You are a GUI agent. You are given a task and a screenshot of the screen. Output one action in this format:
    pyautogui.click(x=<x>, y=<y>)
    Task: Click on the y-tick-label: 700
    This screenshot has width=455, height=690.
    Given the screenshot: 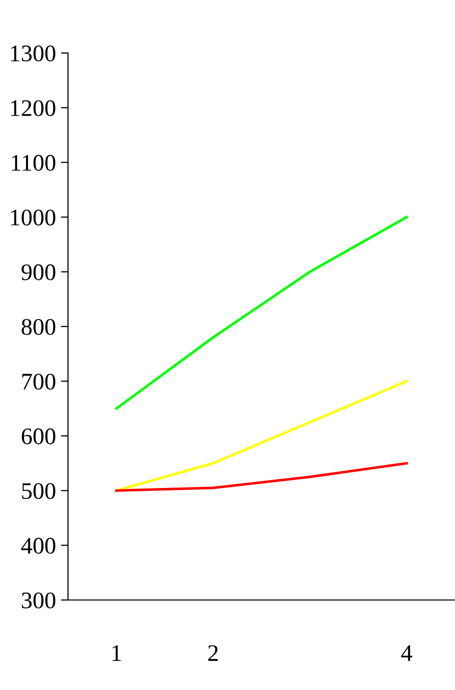 What is the action you would take?
    pyautogui.click(x=39, y=382)
    